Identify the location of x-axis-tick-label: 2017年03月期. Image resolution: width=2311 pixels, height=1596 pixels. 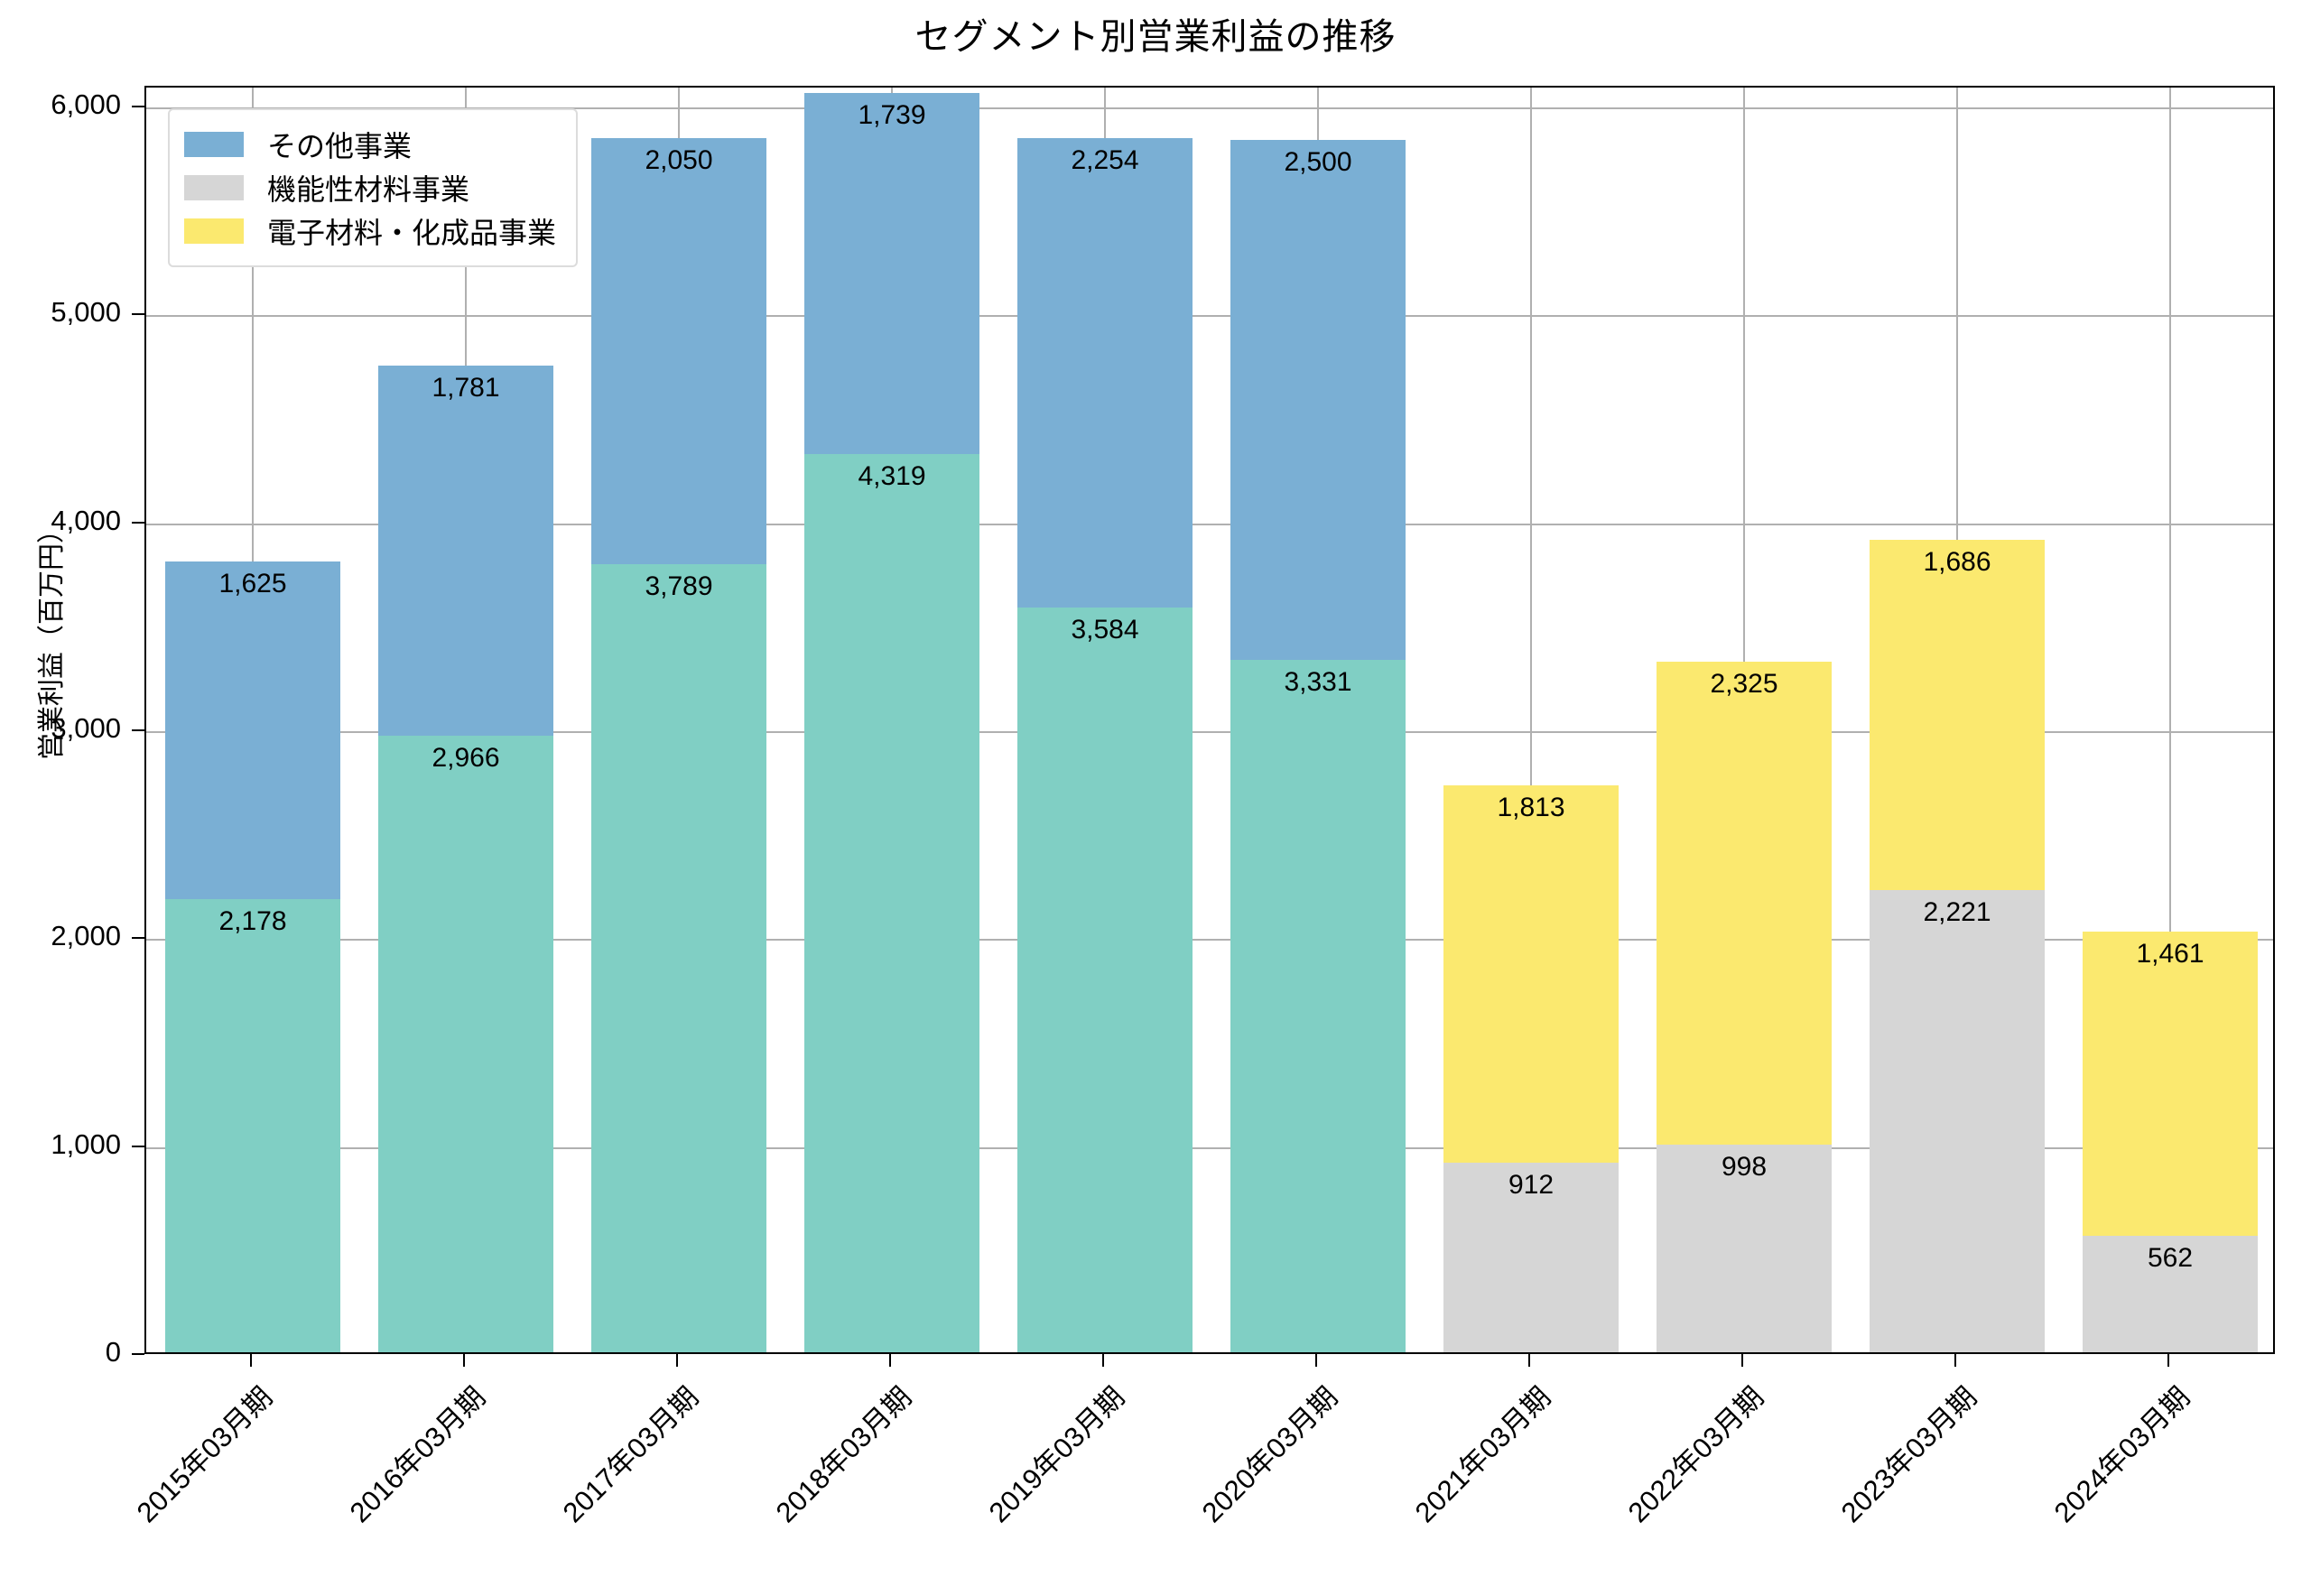
(630, 1454).